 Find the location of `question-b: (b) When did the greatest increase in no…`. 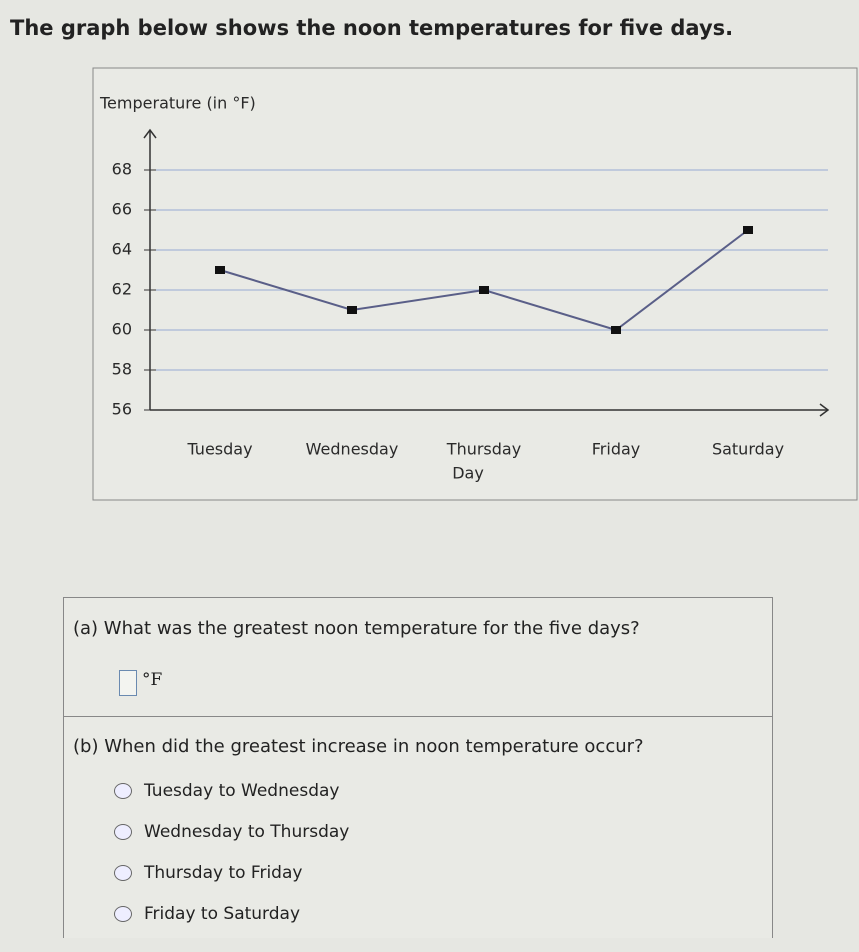

question-b: (b) When did the greatest increase in no… is located at coordinates (358, 746).